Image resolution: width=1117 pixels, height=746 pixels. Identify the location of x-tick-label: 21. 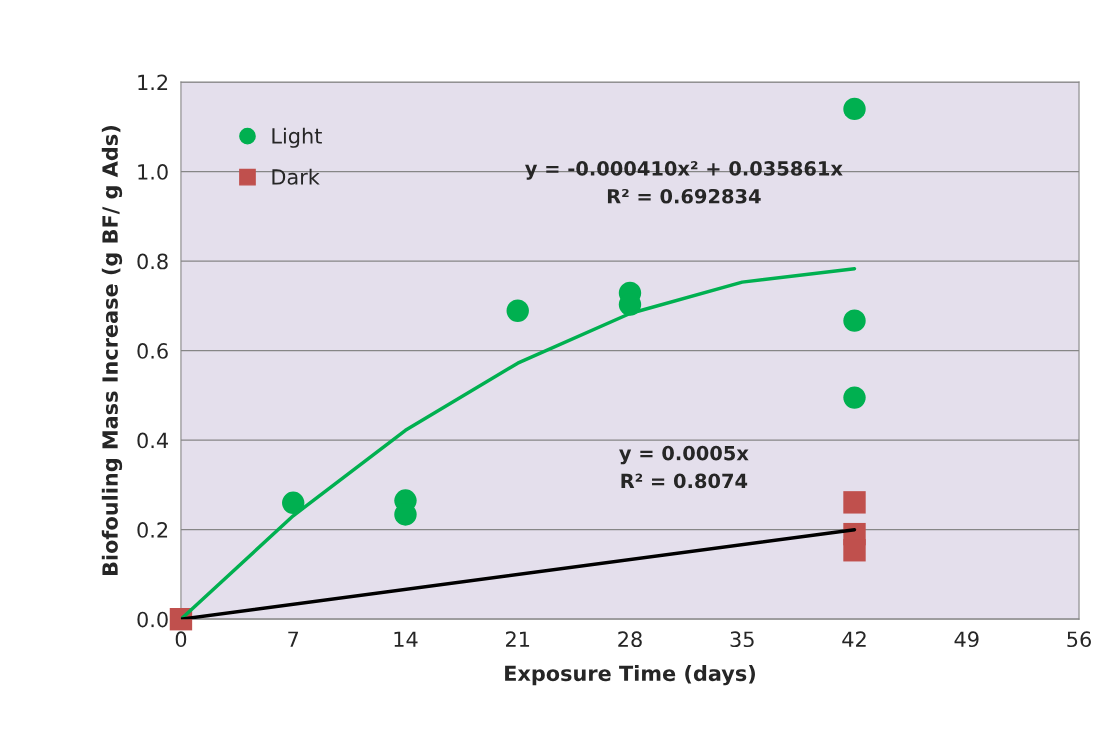
(518, 639).